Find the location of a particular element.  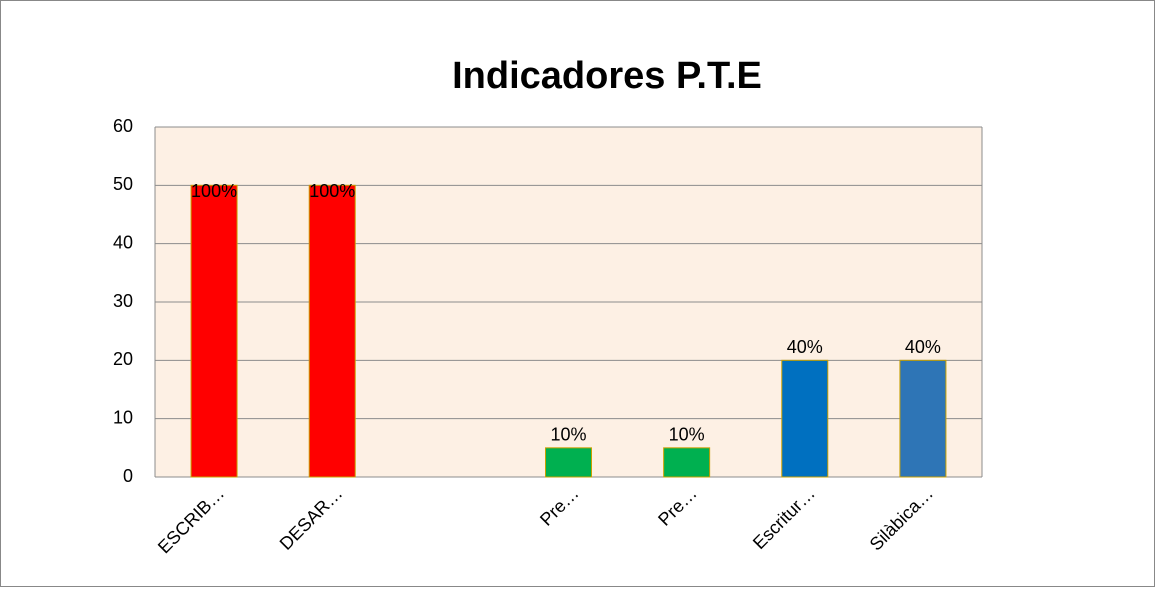

y-tick-label: 10 is located at coordinates (123, 417).